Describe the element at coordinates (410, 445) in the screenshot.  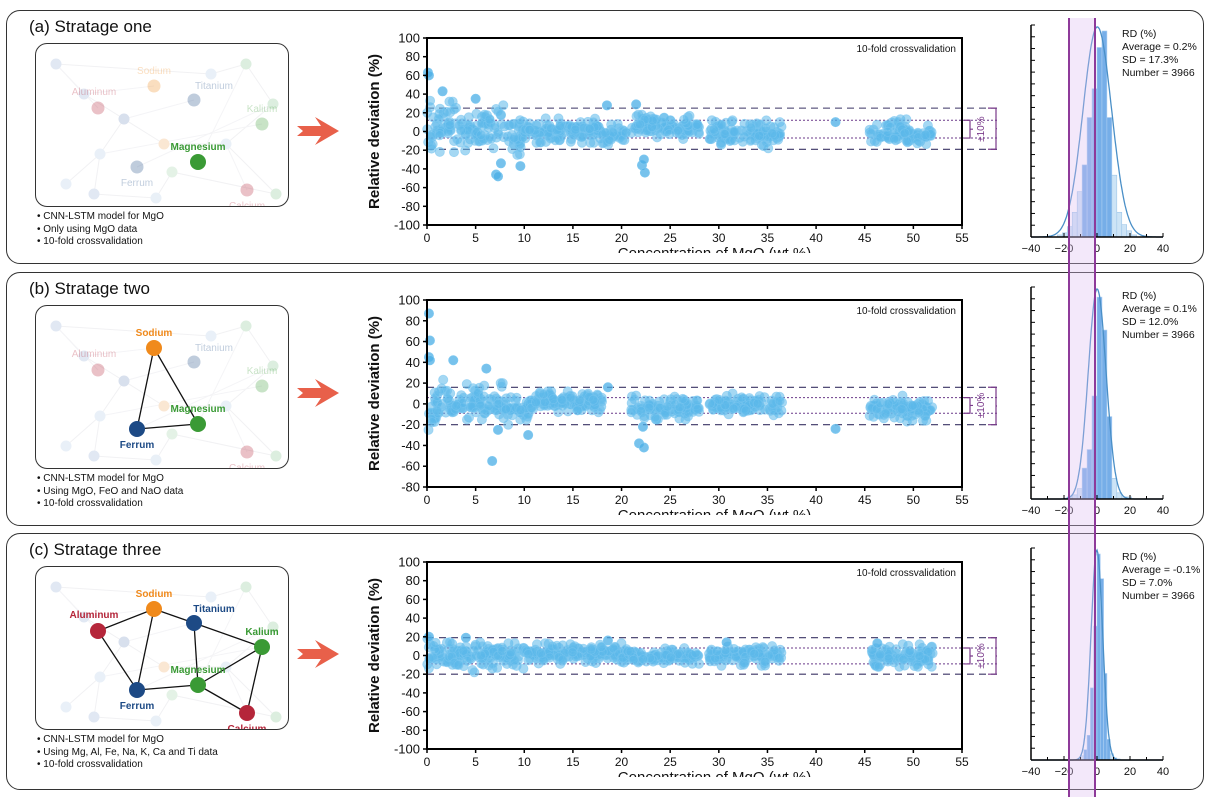
I see `y-tick-label: -40` at that location.